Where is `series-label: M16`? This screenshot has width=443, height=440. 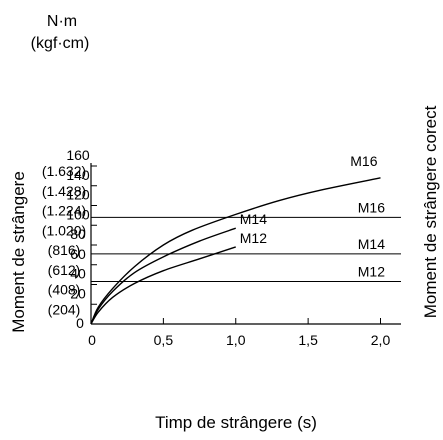 series-label: M16 is located at coordinates (363, 161).